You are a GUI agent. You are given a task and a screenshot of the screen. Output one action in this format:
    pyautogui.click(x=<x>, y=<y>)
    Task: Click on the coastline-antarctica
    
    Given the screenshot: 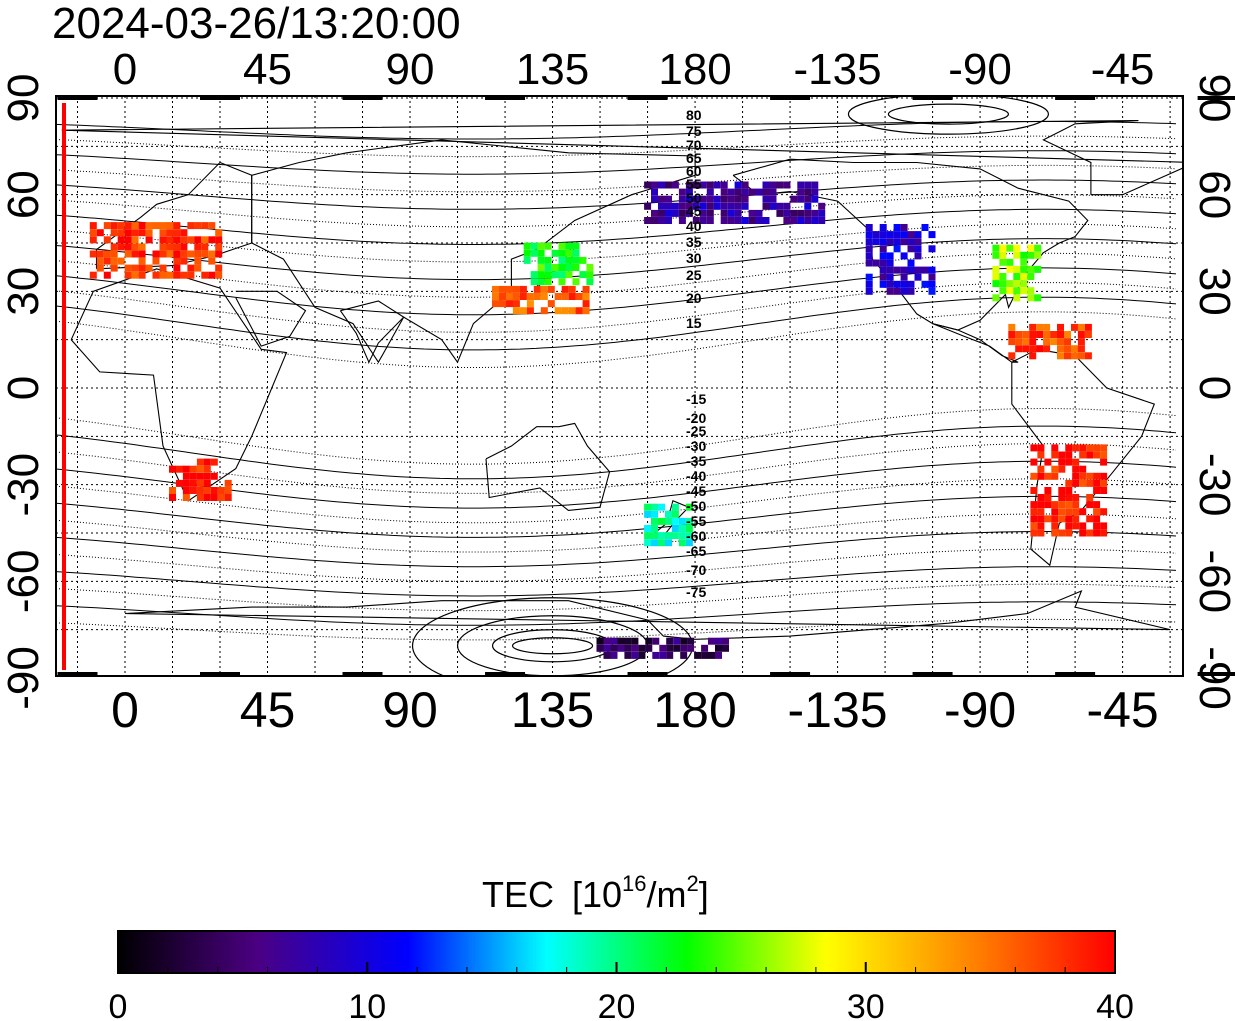 What is the action you would take?
    pyautogui.click(x=647, y=614)
    